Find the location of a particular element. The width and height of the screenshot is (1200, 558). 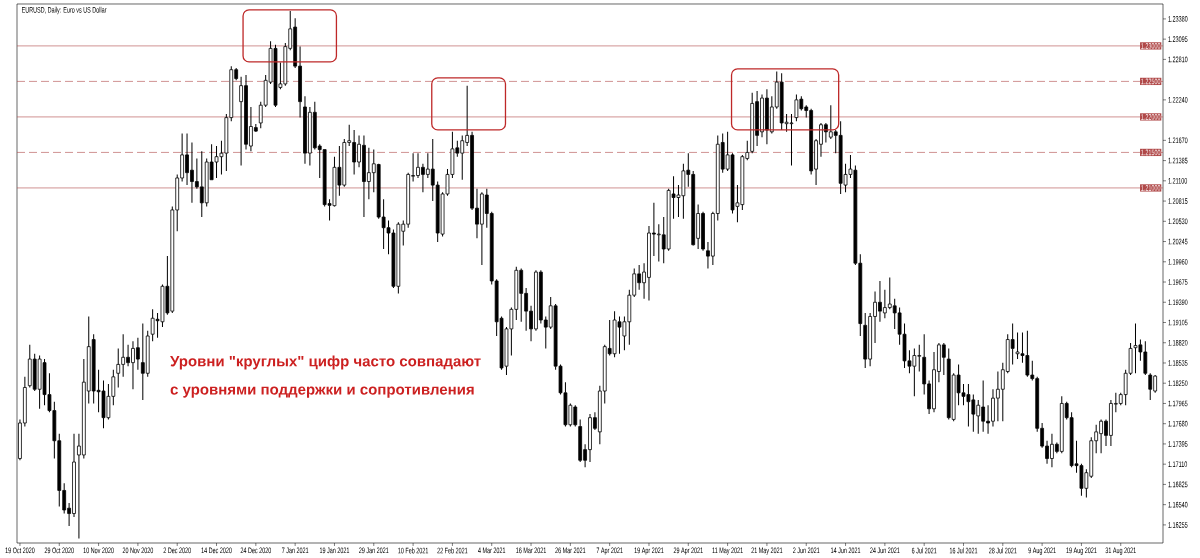

y-tick-label: 1.19390 is located at coordinates (1178, 302).